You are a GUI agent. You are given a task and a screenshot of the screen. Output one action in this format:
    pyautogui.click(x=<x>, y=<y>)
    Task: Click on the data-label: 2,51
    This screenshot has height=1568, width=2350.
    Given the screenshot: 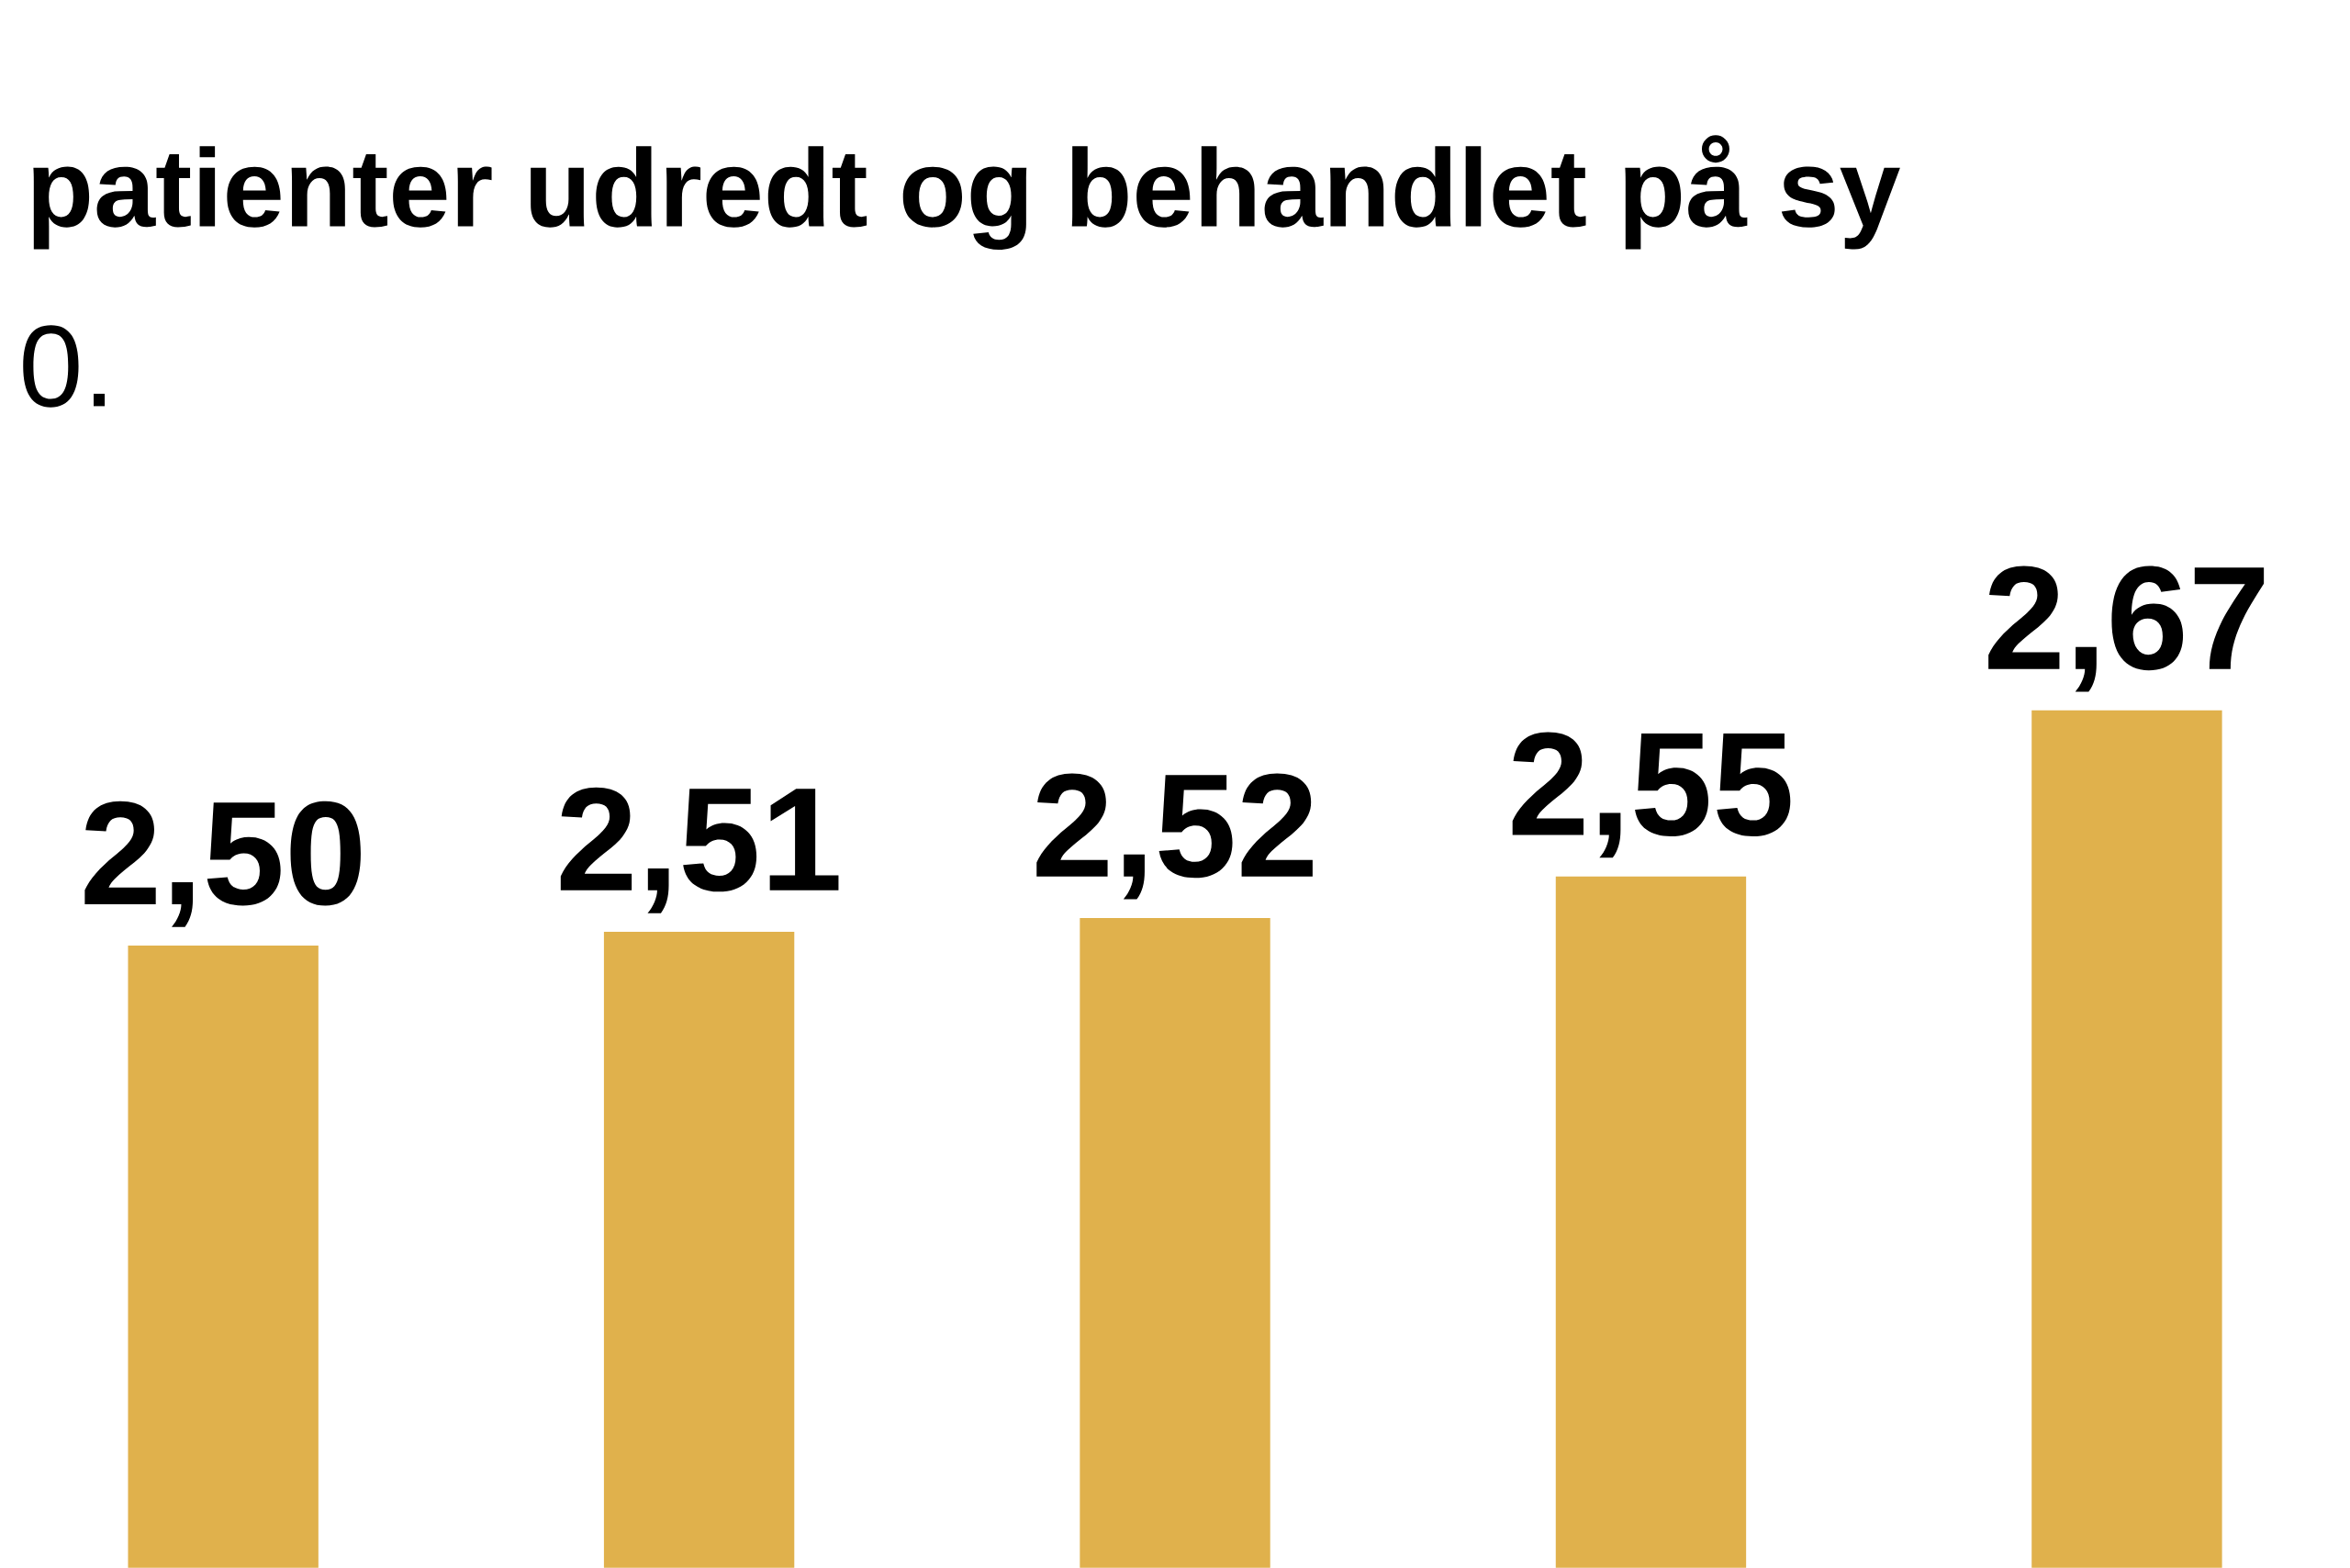 What is the action you would take?
    pyautogui.click(x=700, y=850)
    